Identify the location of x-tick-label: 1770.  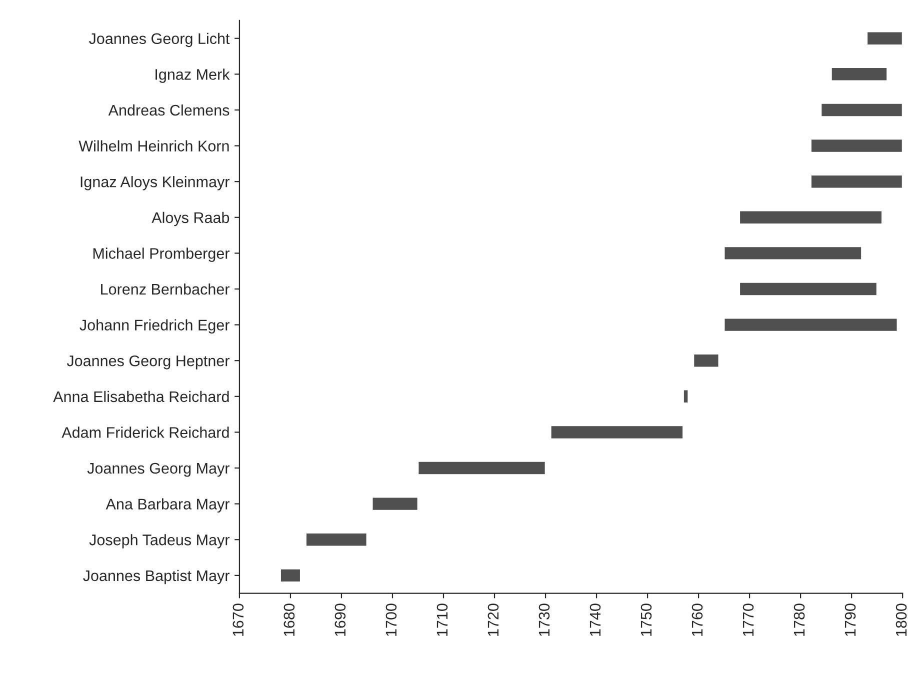
(748, 620).